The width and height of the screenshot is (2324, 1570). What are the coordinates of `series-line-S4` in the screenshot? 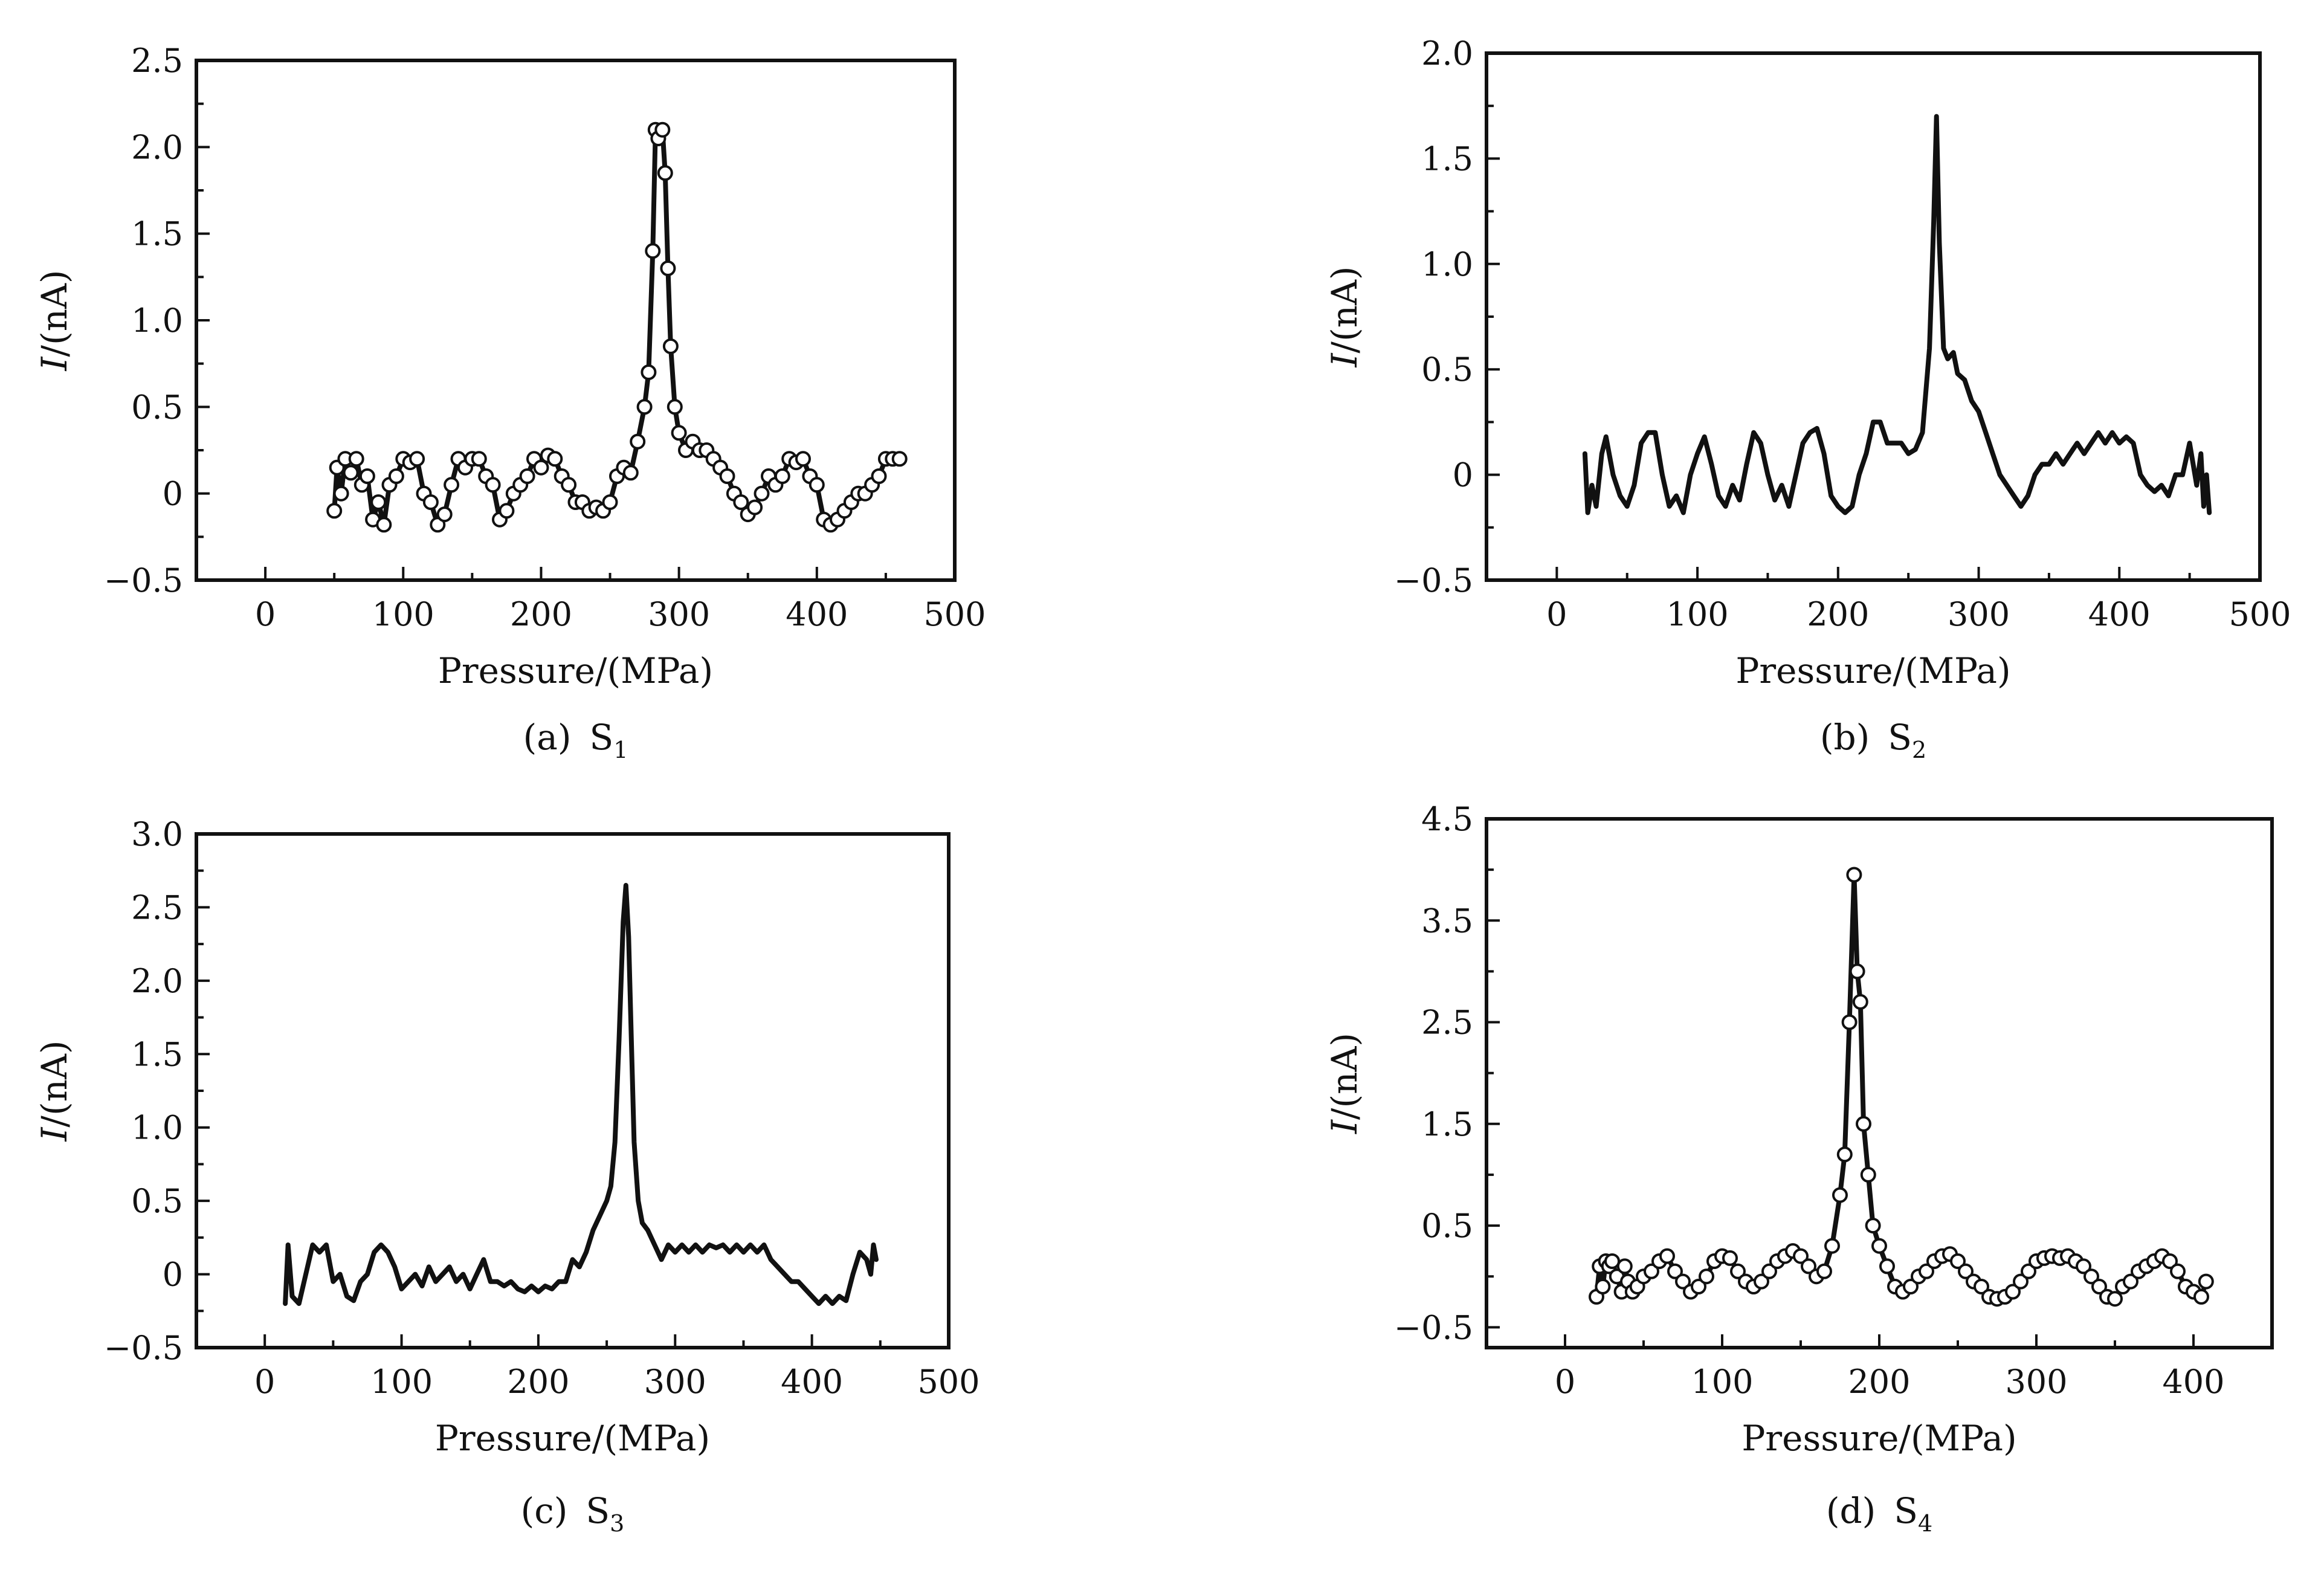 It's located at (1902, 1087).